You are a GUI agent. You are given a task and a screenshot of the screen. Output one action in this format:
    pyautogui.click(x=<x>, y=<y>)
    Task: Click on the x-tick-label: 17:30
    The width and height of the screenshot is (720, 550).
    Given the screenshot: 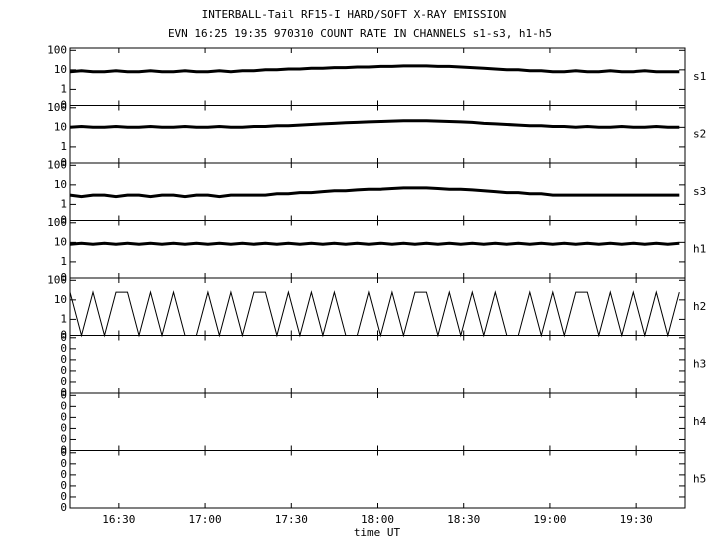 What is the action you would take?
    pyautogui.click(x=291, y=519)
    